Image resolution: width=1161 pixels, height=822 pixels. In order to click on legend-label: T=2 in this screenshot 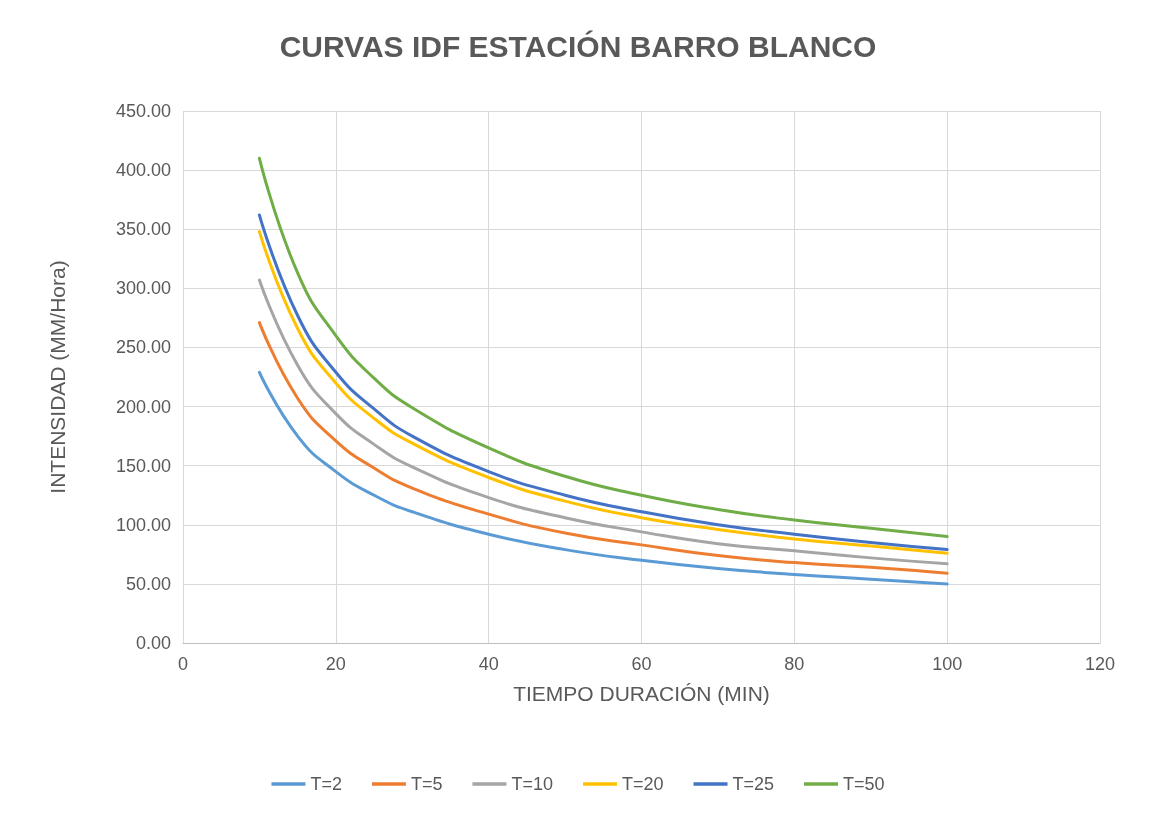, I will do `click(326, 784)`.